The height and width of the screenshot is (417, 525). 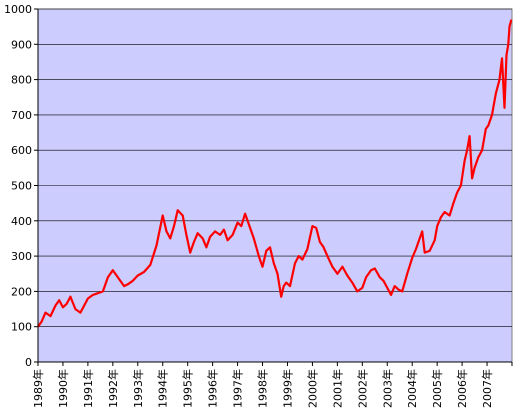 What do you see at coordinates (21, 221) in the screenshot?
I see `y-tick-label: 400` at bounding box center [21, 221].